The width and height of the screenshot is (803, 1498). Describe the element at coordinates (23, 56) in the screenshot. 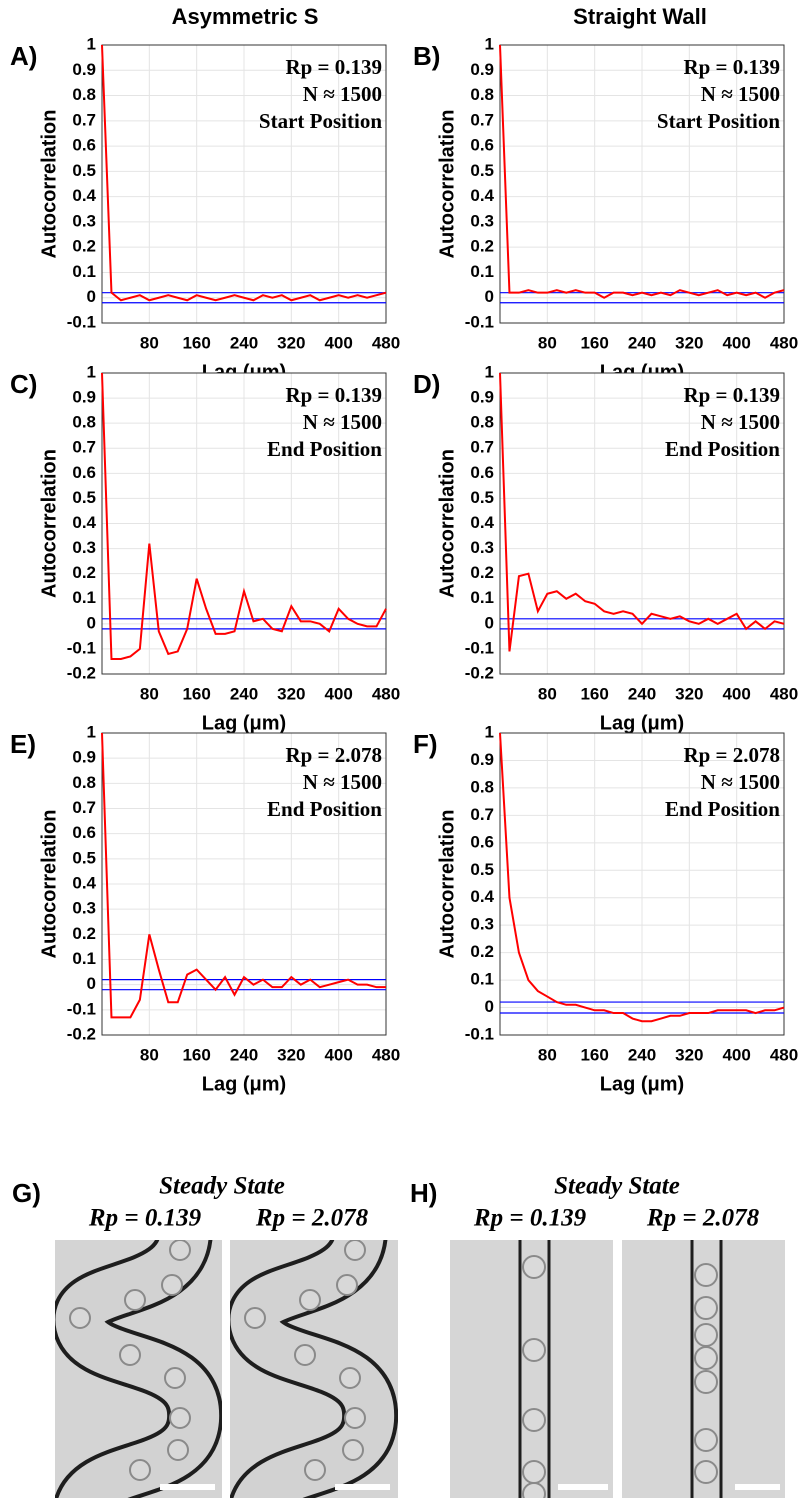

I see `panel-label: A)` at that location.